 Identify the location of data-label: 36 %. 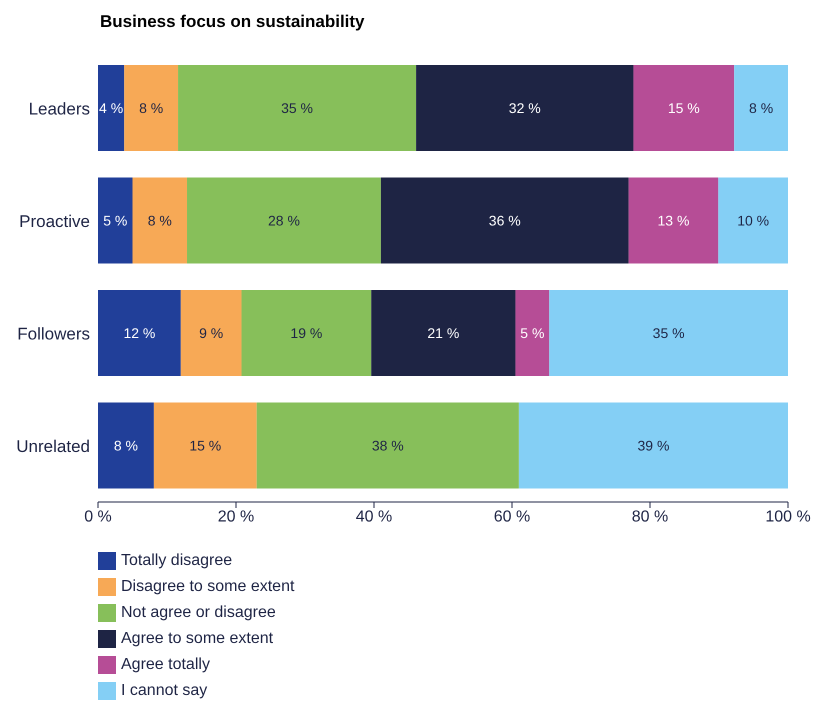
(504, 220).